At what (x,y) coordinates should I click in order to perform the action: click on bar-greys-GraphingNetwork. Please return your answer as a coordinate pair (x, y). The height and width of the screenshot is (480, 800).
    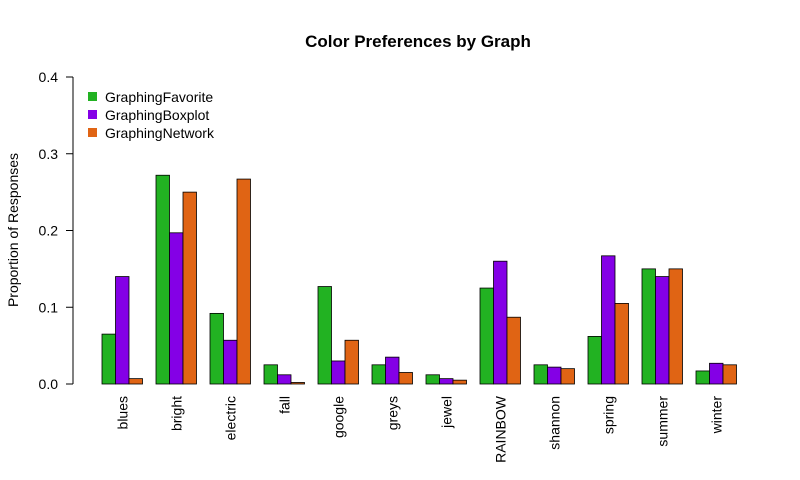
    Looking at the image, I should click on (405, 378).